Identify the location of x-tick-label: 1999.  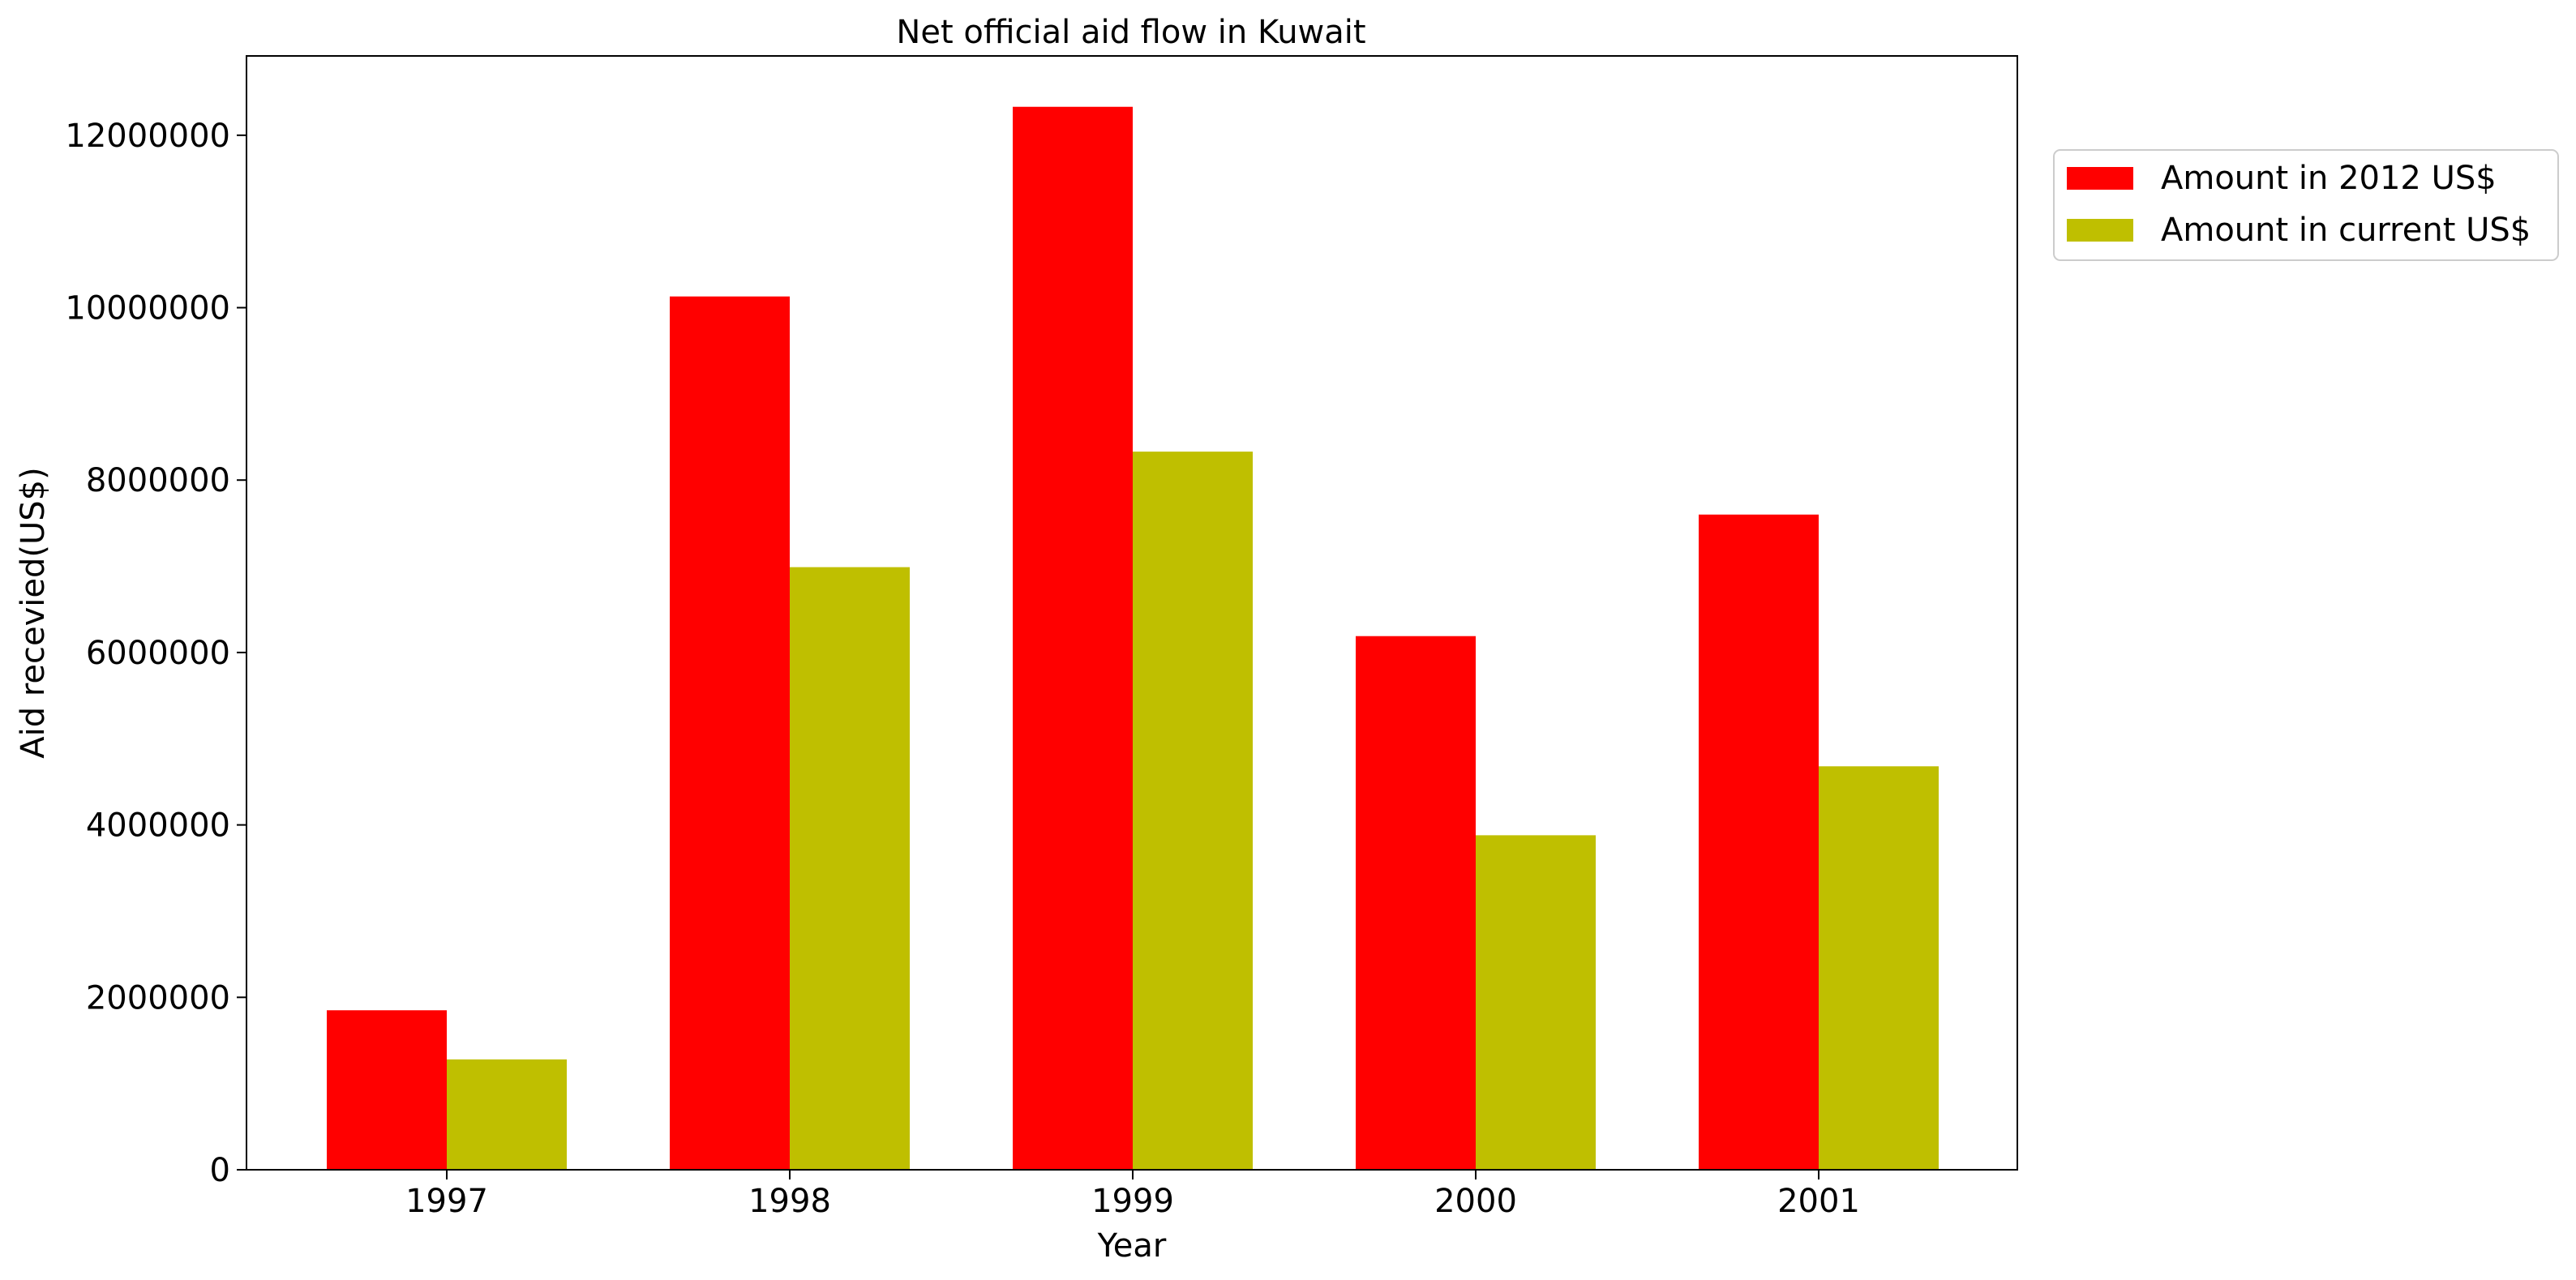
(1132, 1201).